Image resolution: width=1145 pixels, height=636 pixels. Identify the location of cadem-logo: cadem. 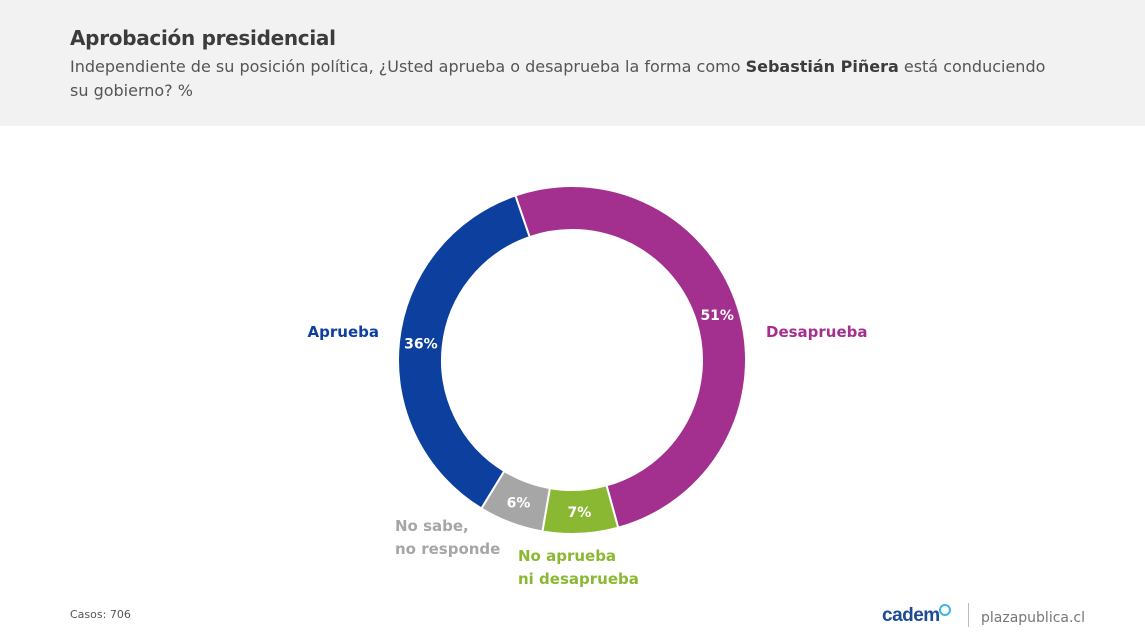
(911, 615).